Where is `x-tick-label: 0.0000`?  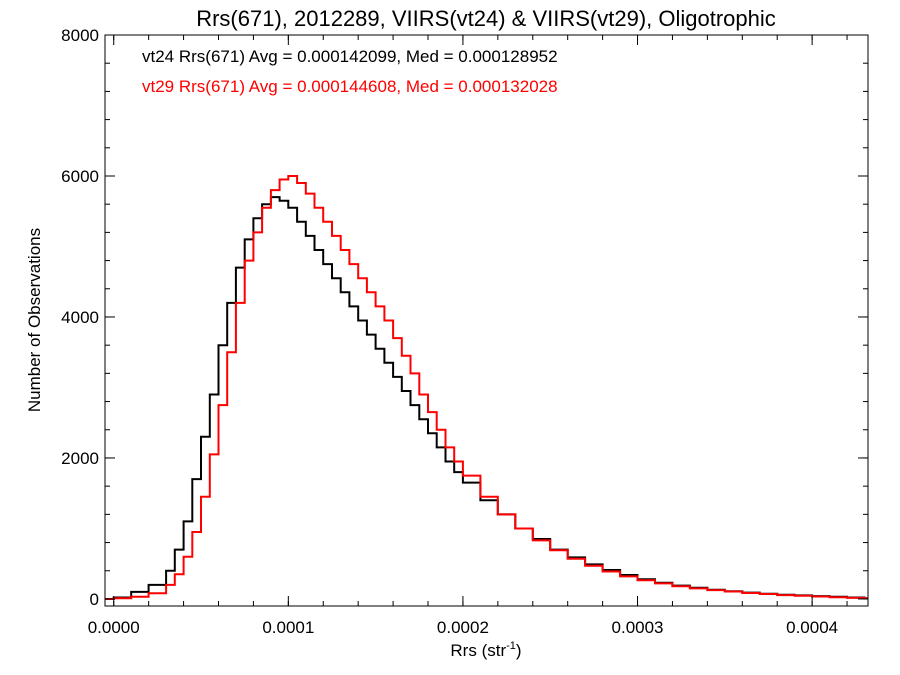 x-tick-label: 0.0000 is located at coordinates (114, 627).